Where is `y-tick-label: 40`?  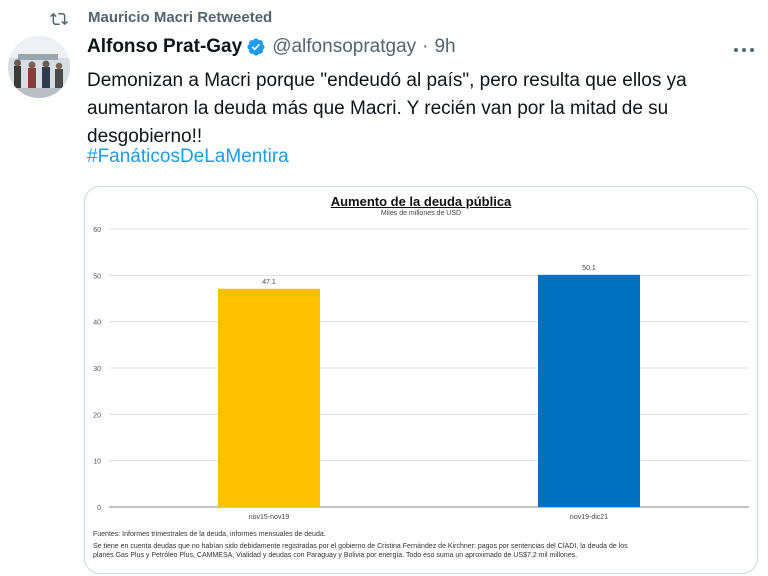 y-tick-label: 40 is located at coordinates (97, 323).